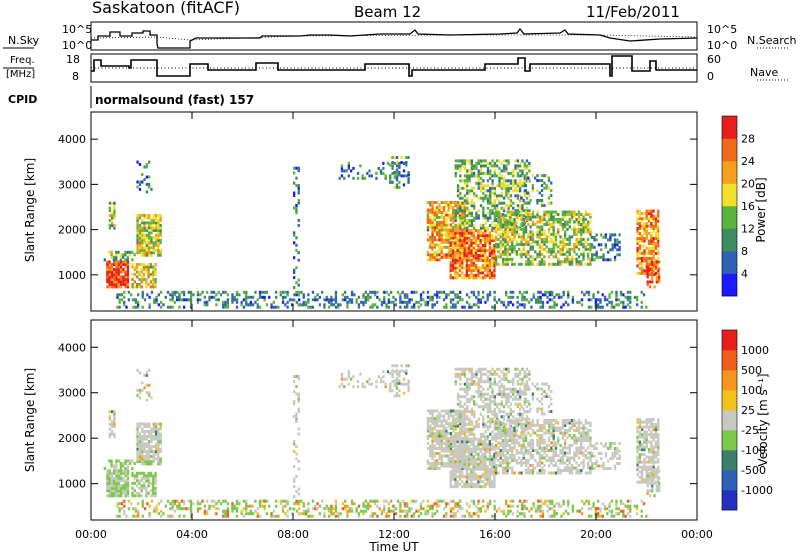 Image resolution: width=800 pixels, height=554 pixels. I want to click on nave-tick-top: 60, so click(714, 59).